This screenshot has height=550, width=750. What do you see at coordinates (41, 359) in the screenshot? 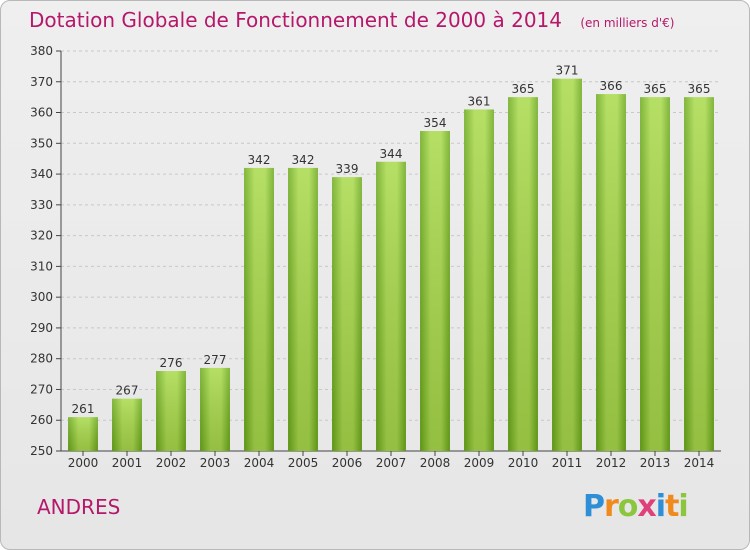
I see `y-tick-label: 280` at bounding box center [41, 359].